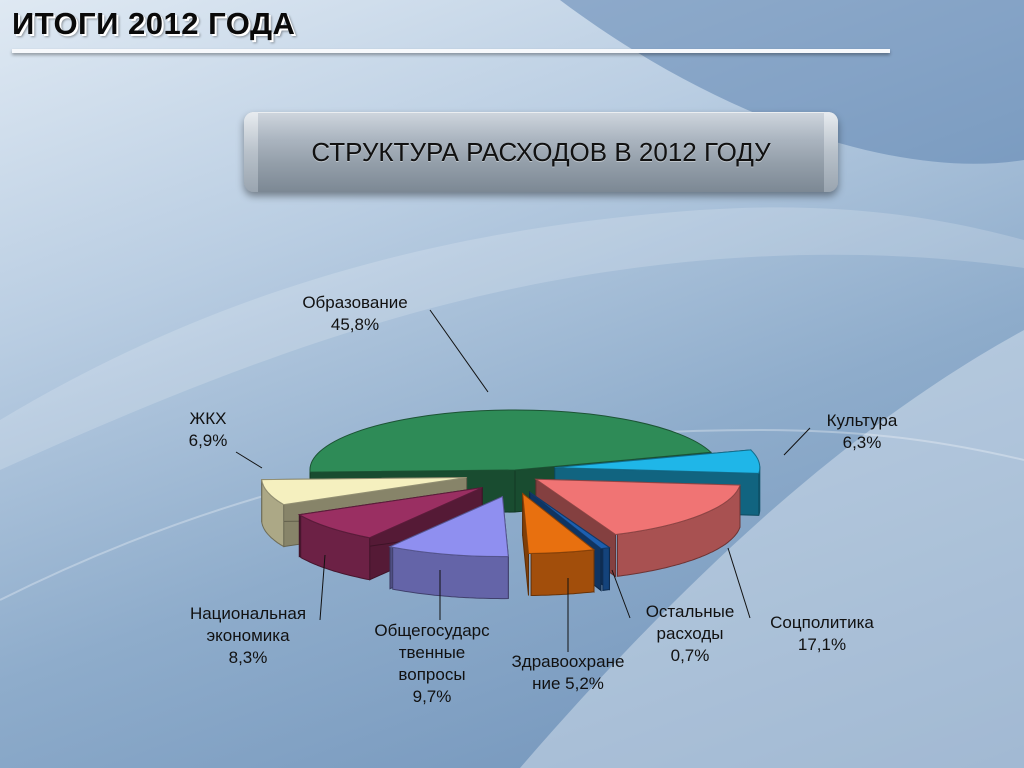 The height and width of the screenshot is (768, 1024). I want to click on slice-label-line: 17,1%, so click(822, 644).